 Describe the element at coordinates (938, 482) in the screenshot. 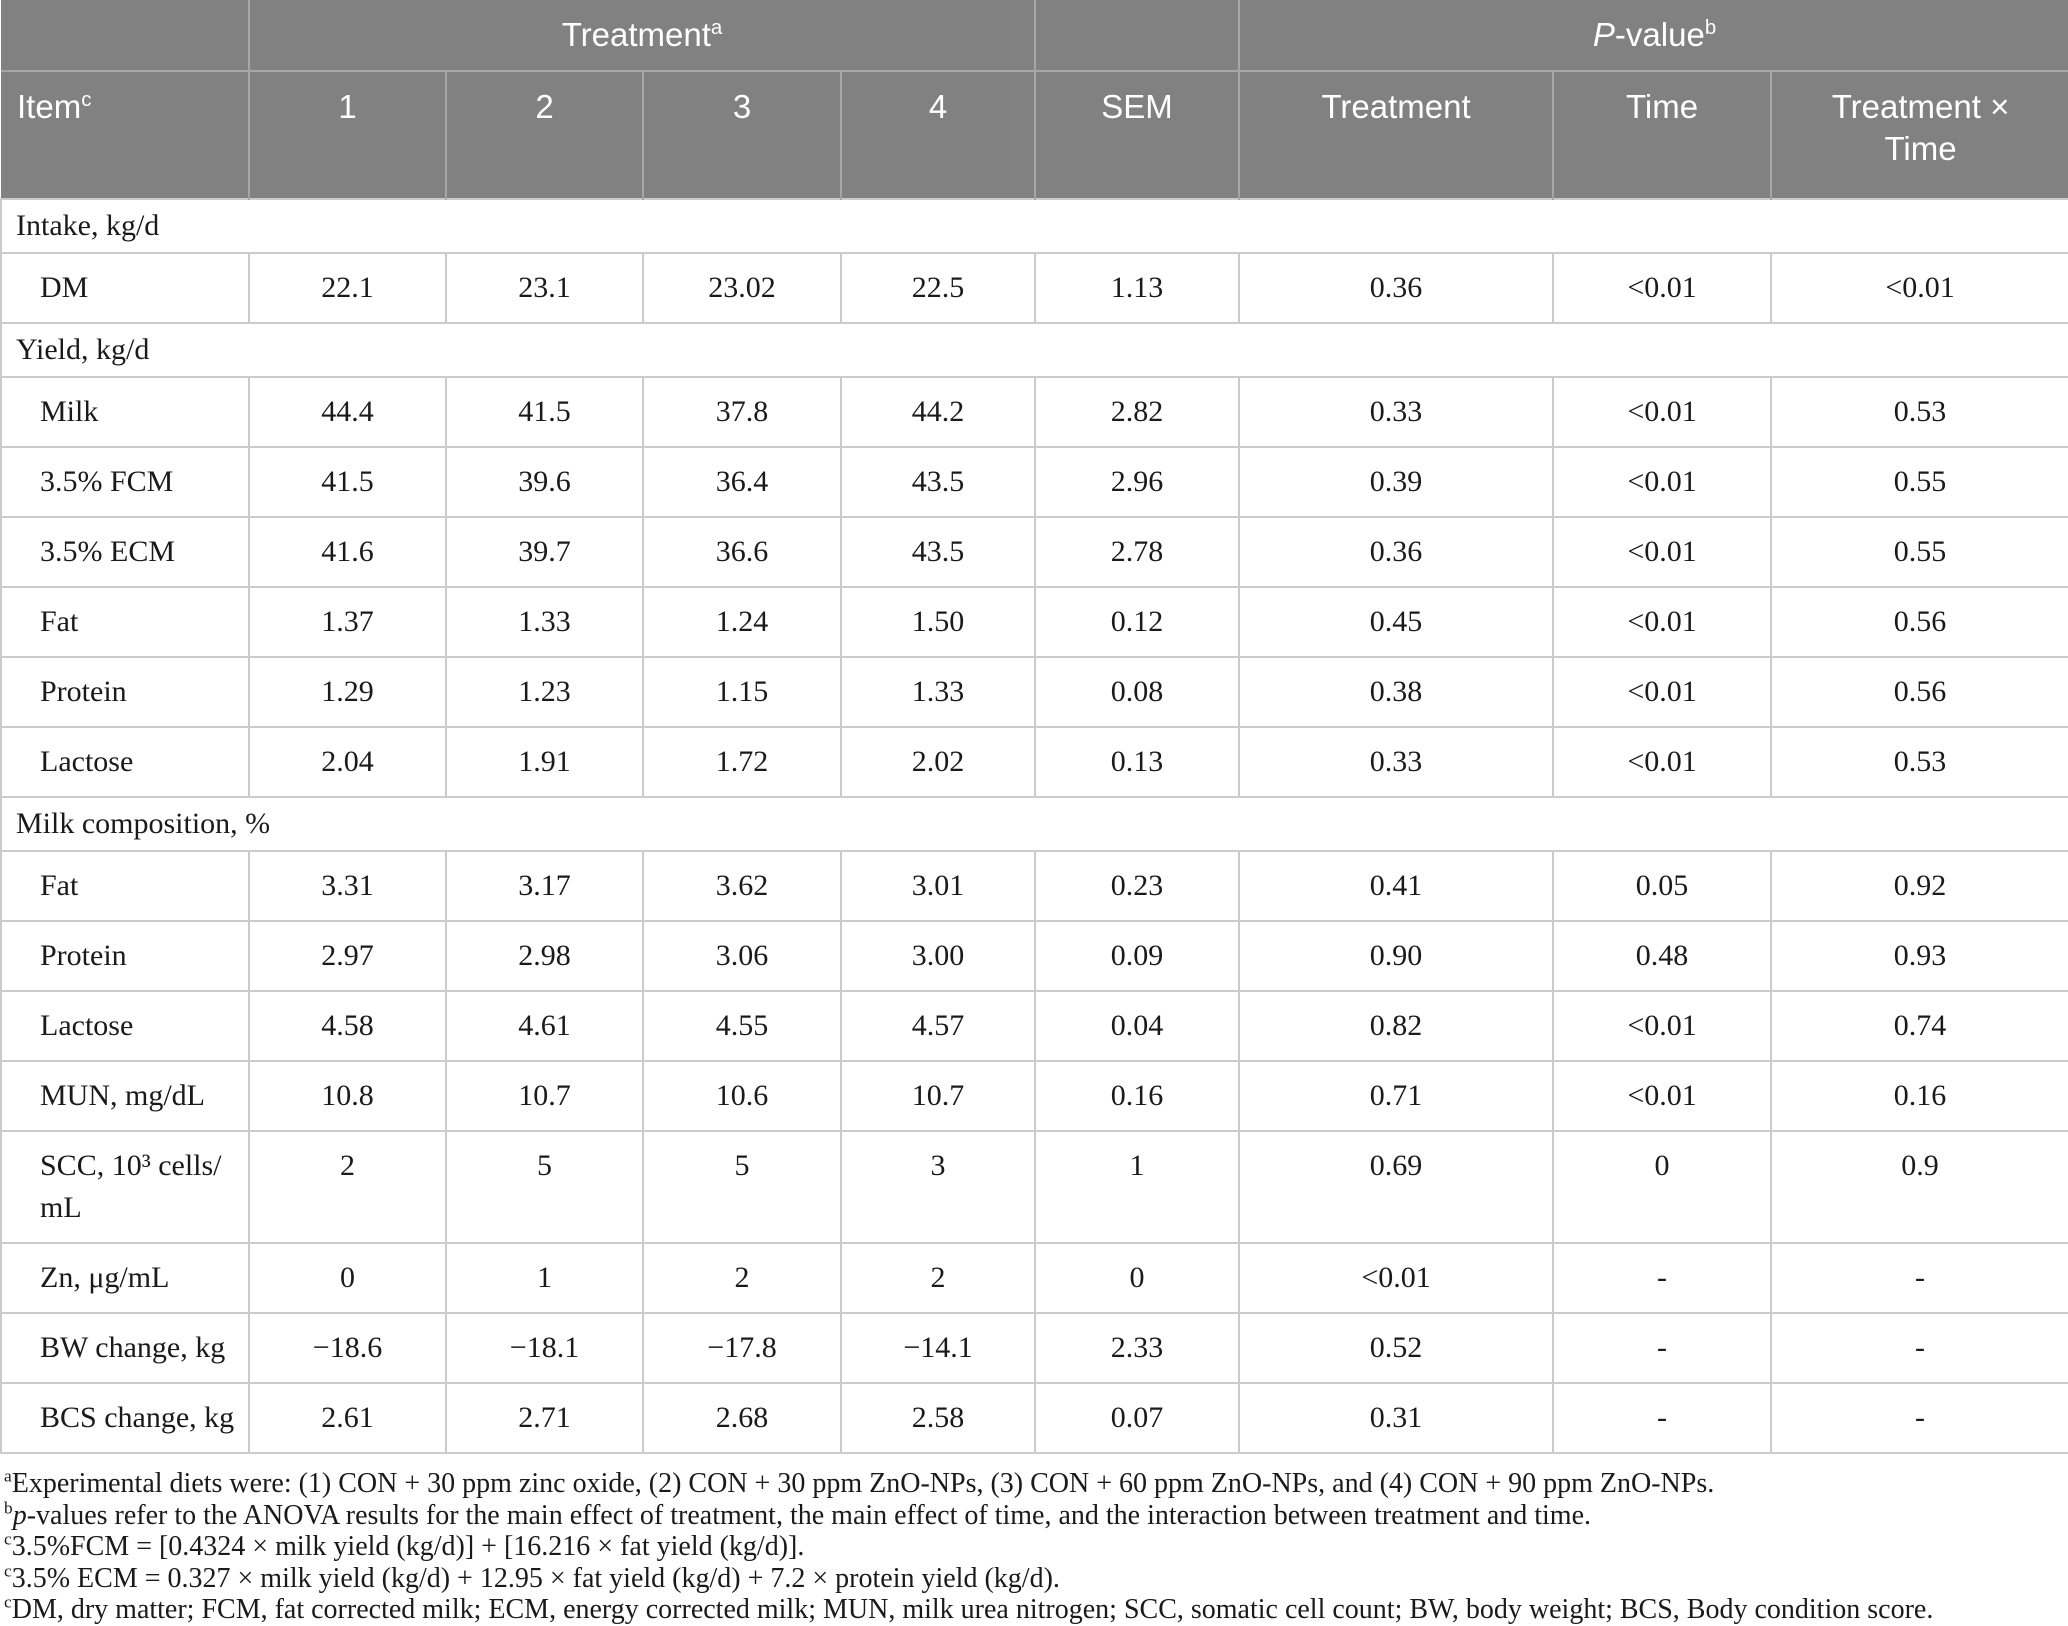

I see `data-cell: 43.5` at that location.